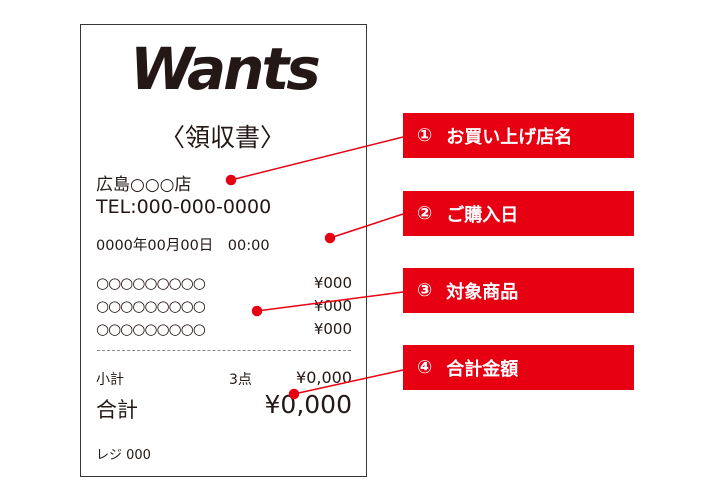 This screenshot has height=501, width=701. Describe the element at coordinates (482, 215) in the screenshot. I see `callout-text: ご購入日` at that location.